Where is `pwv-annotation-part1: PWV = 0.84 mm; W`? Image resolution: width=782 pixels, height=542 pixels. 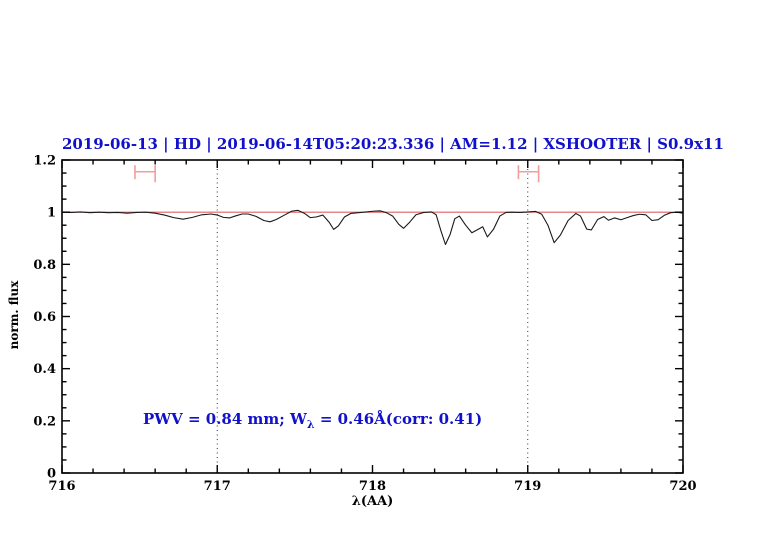 pwv-annotation-part1: PWV = 0.84 mm; W is located at coordinates (225, 419).